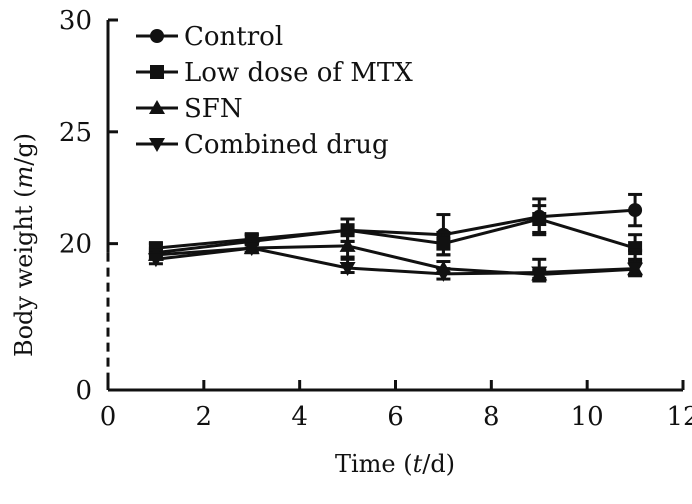 This screenshot has width=692, height=504. What do you see at coordinates (274, 91) in the screenshot?
I see `legend: Control Low dose of MTX SFN Combined drug` at bounding box center [274, 91].